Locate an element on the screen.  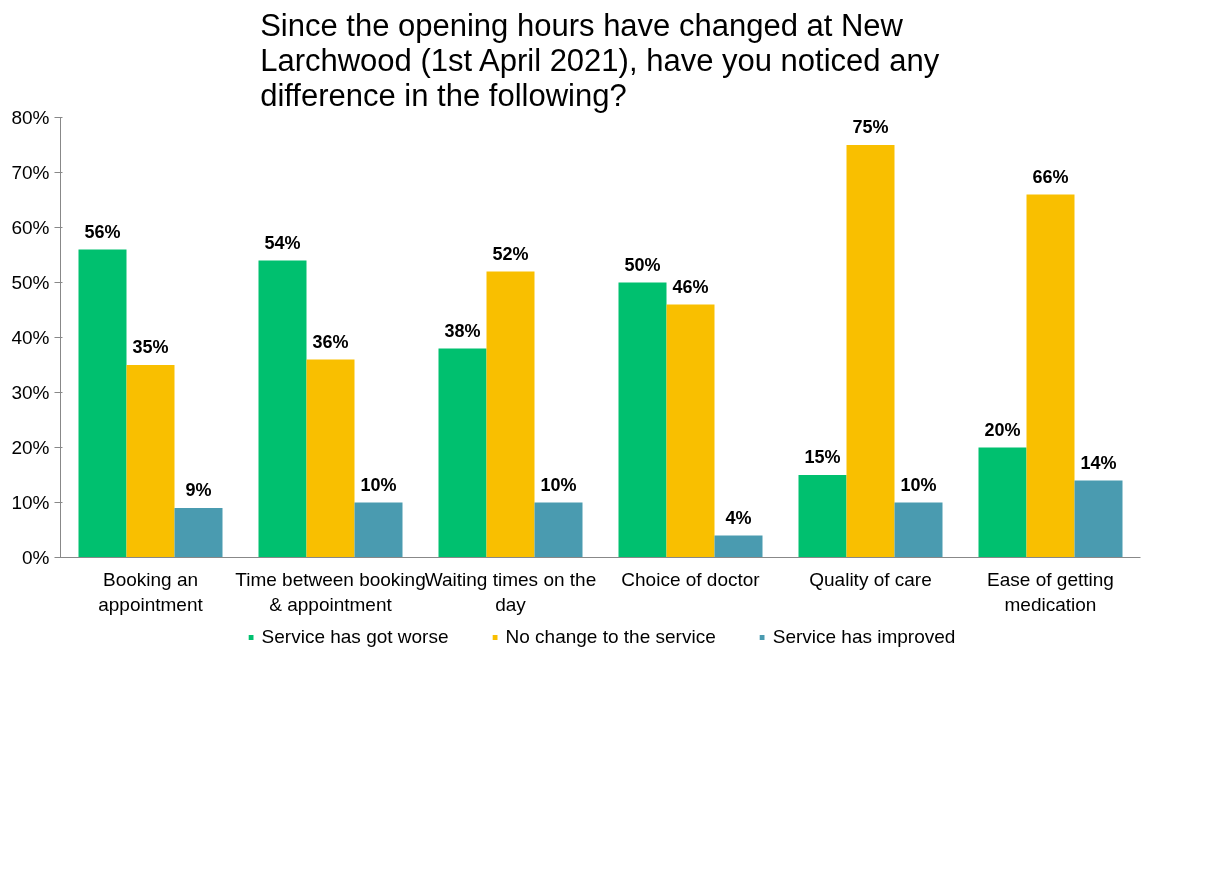
data-label: 50% is located at coordinates (642, 264).